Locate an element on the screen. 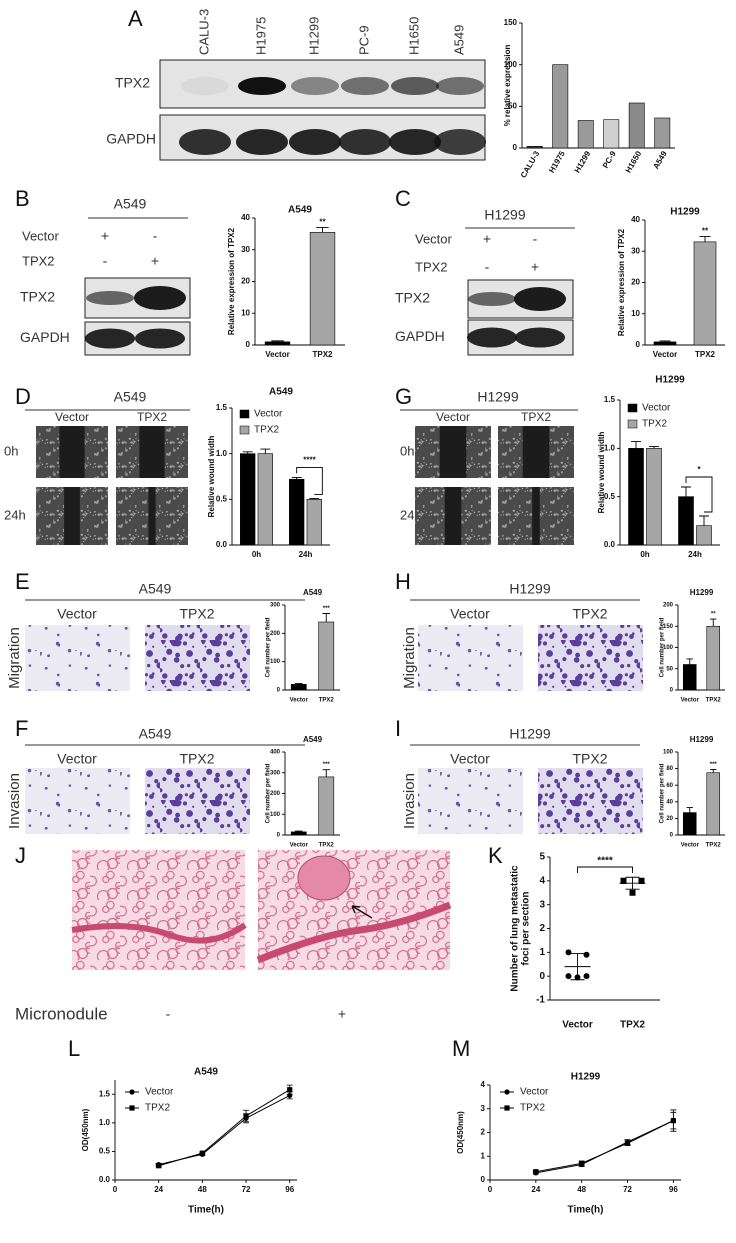 This screenshot has width=736, height=1243. y-tick-label: 4 is located at coordinates (542, 880).